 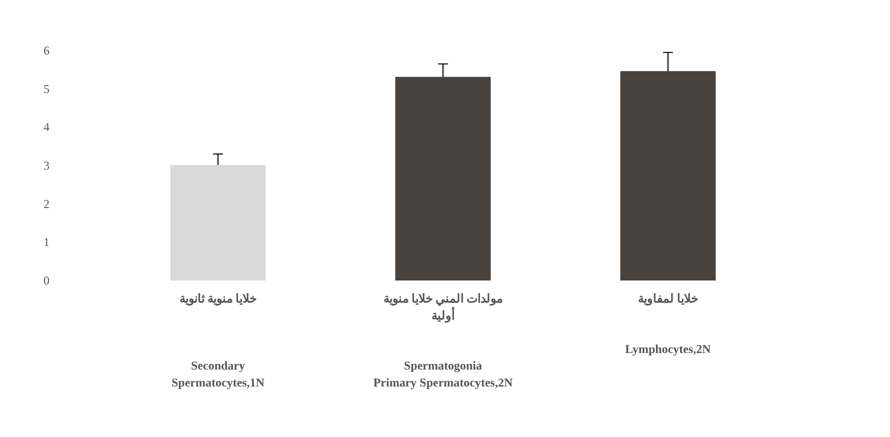 I want to click on y-tick-label: 2, so click(x=47, y=203).